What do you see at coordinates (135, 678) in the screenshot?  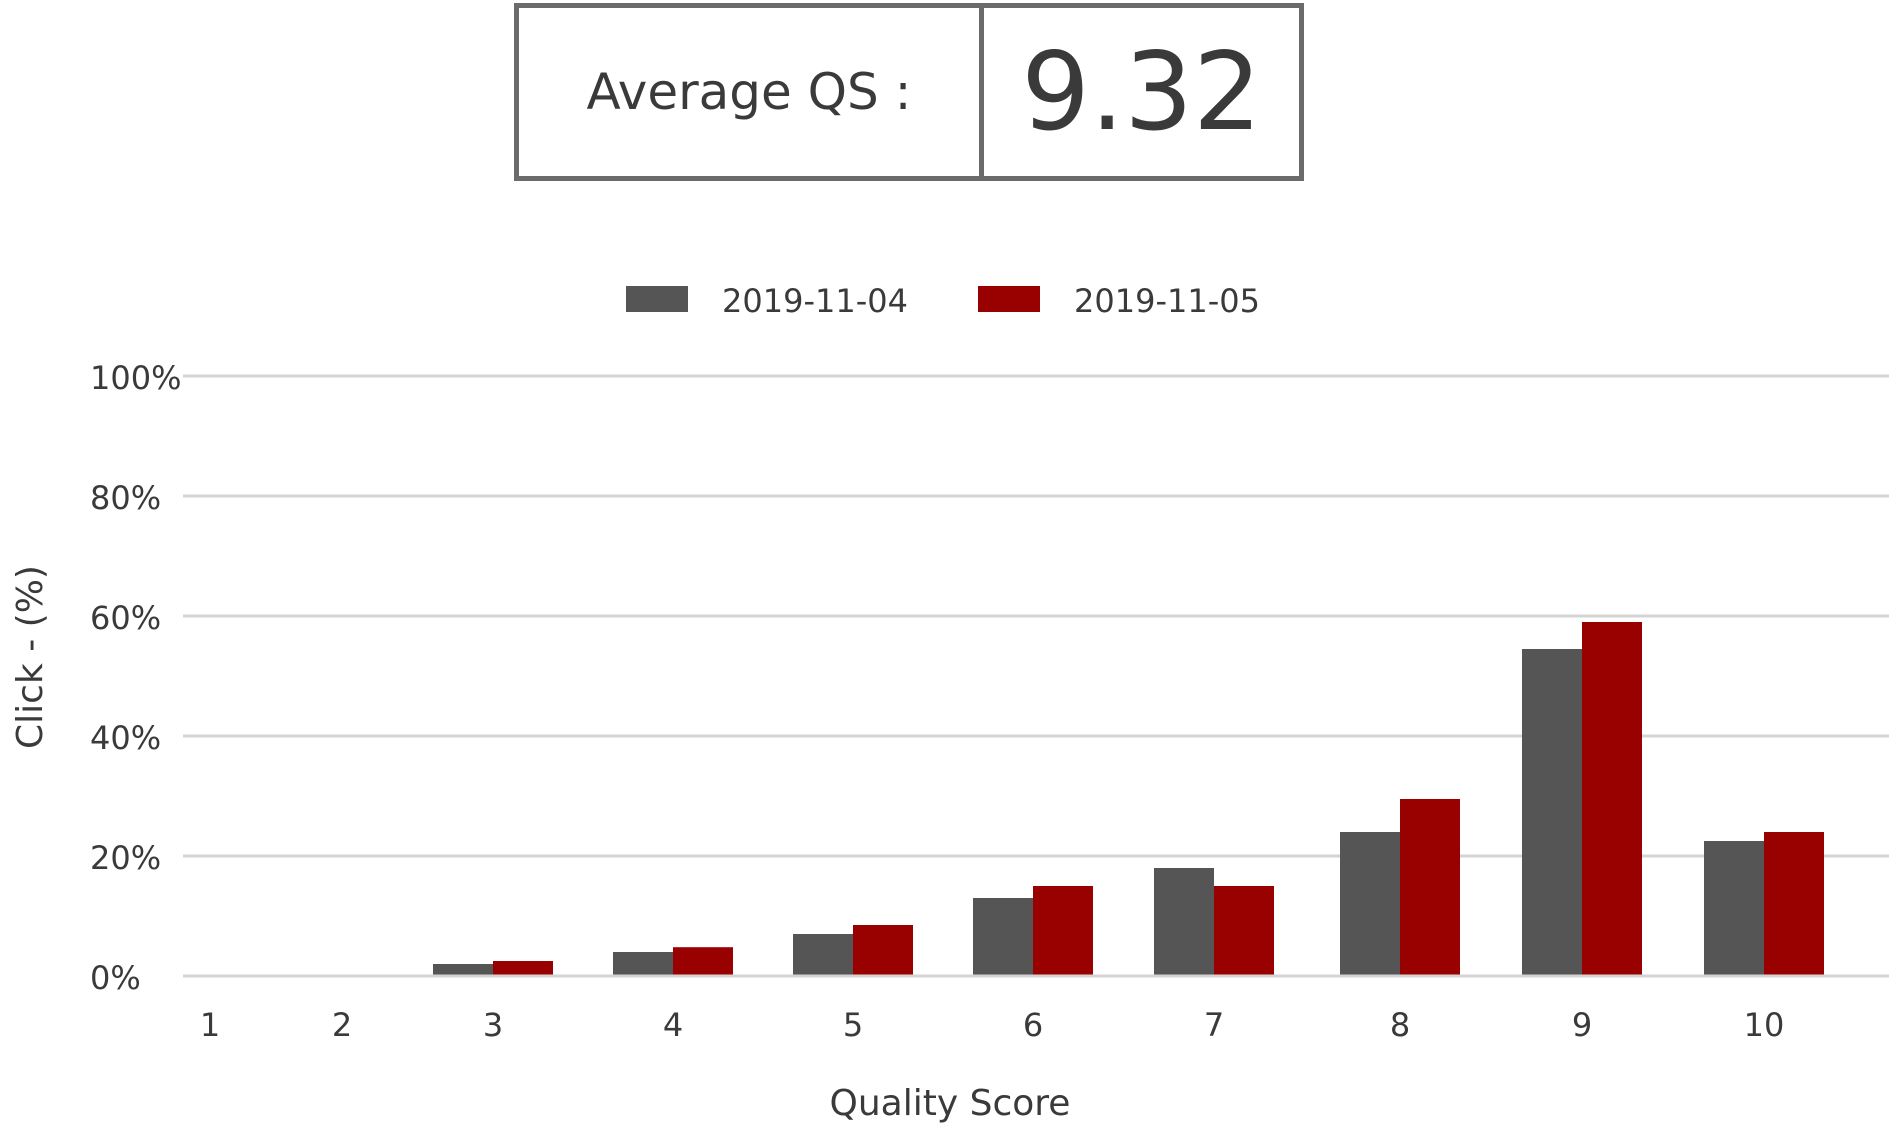 I see `y-axis-ticks: 0% 20% 40% 60% 80% 100%` at bounding box center [135, 678].